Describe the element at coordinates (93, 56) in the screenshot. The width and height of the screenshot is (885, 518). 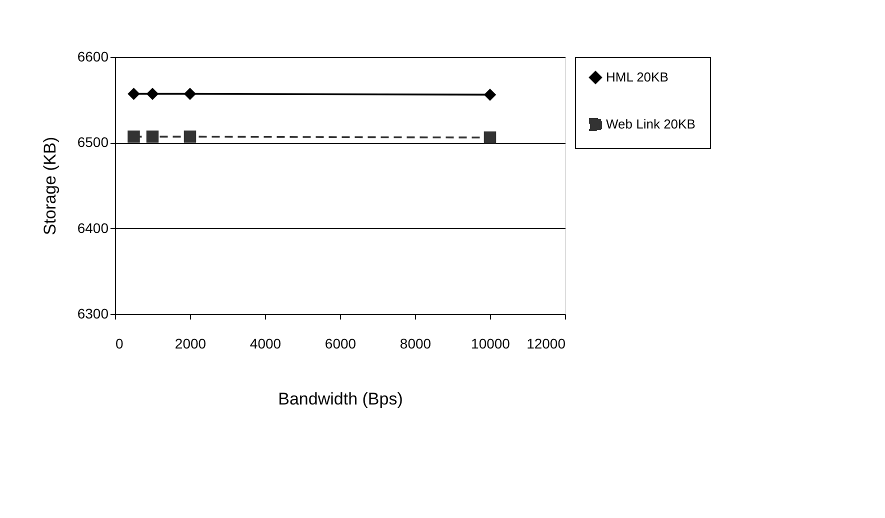
I see `y-tick-label: 6600` at that location.